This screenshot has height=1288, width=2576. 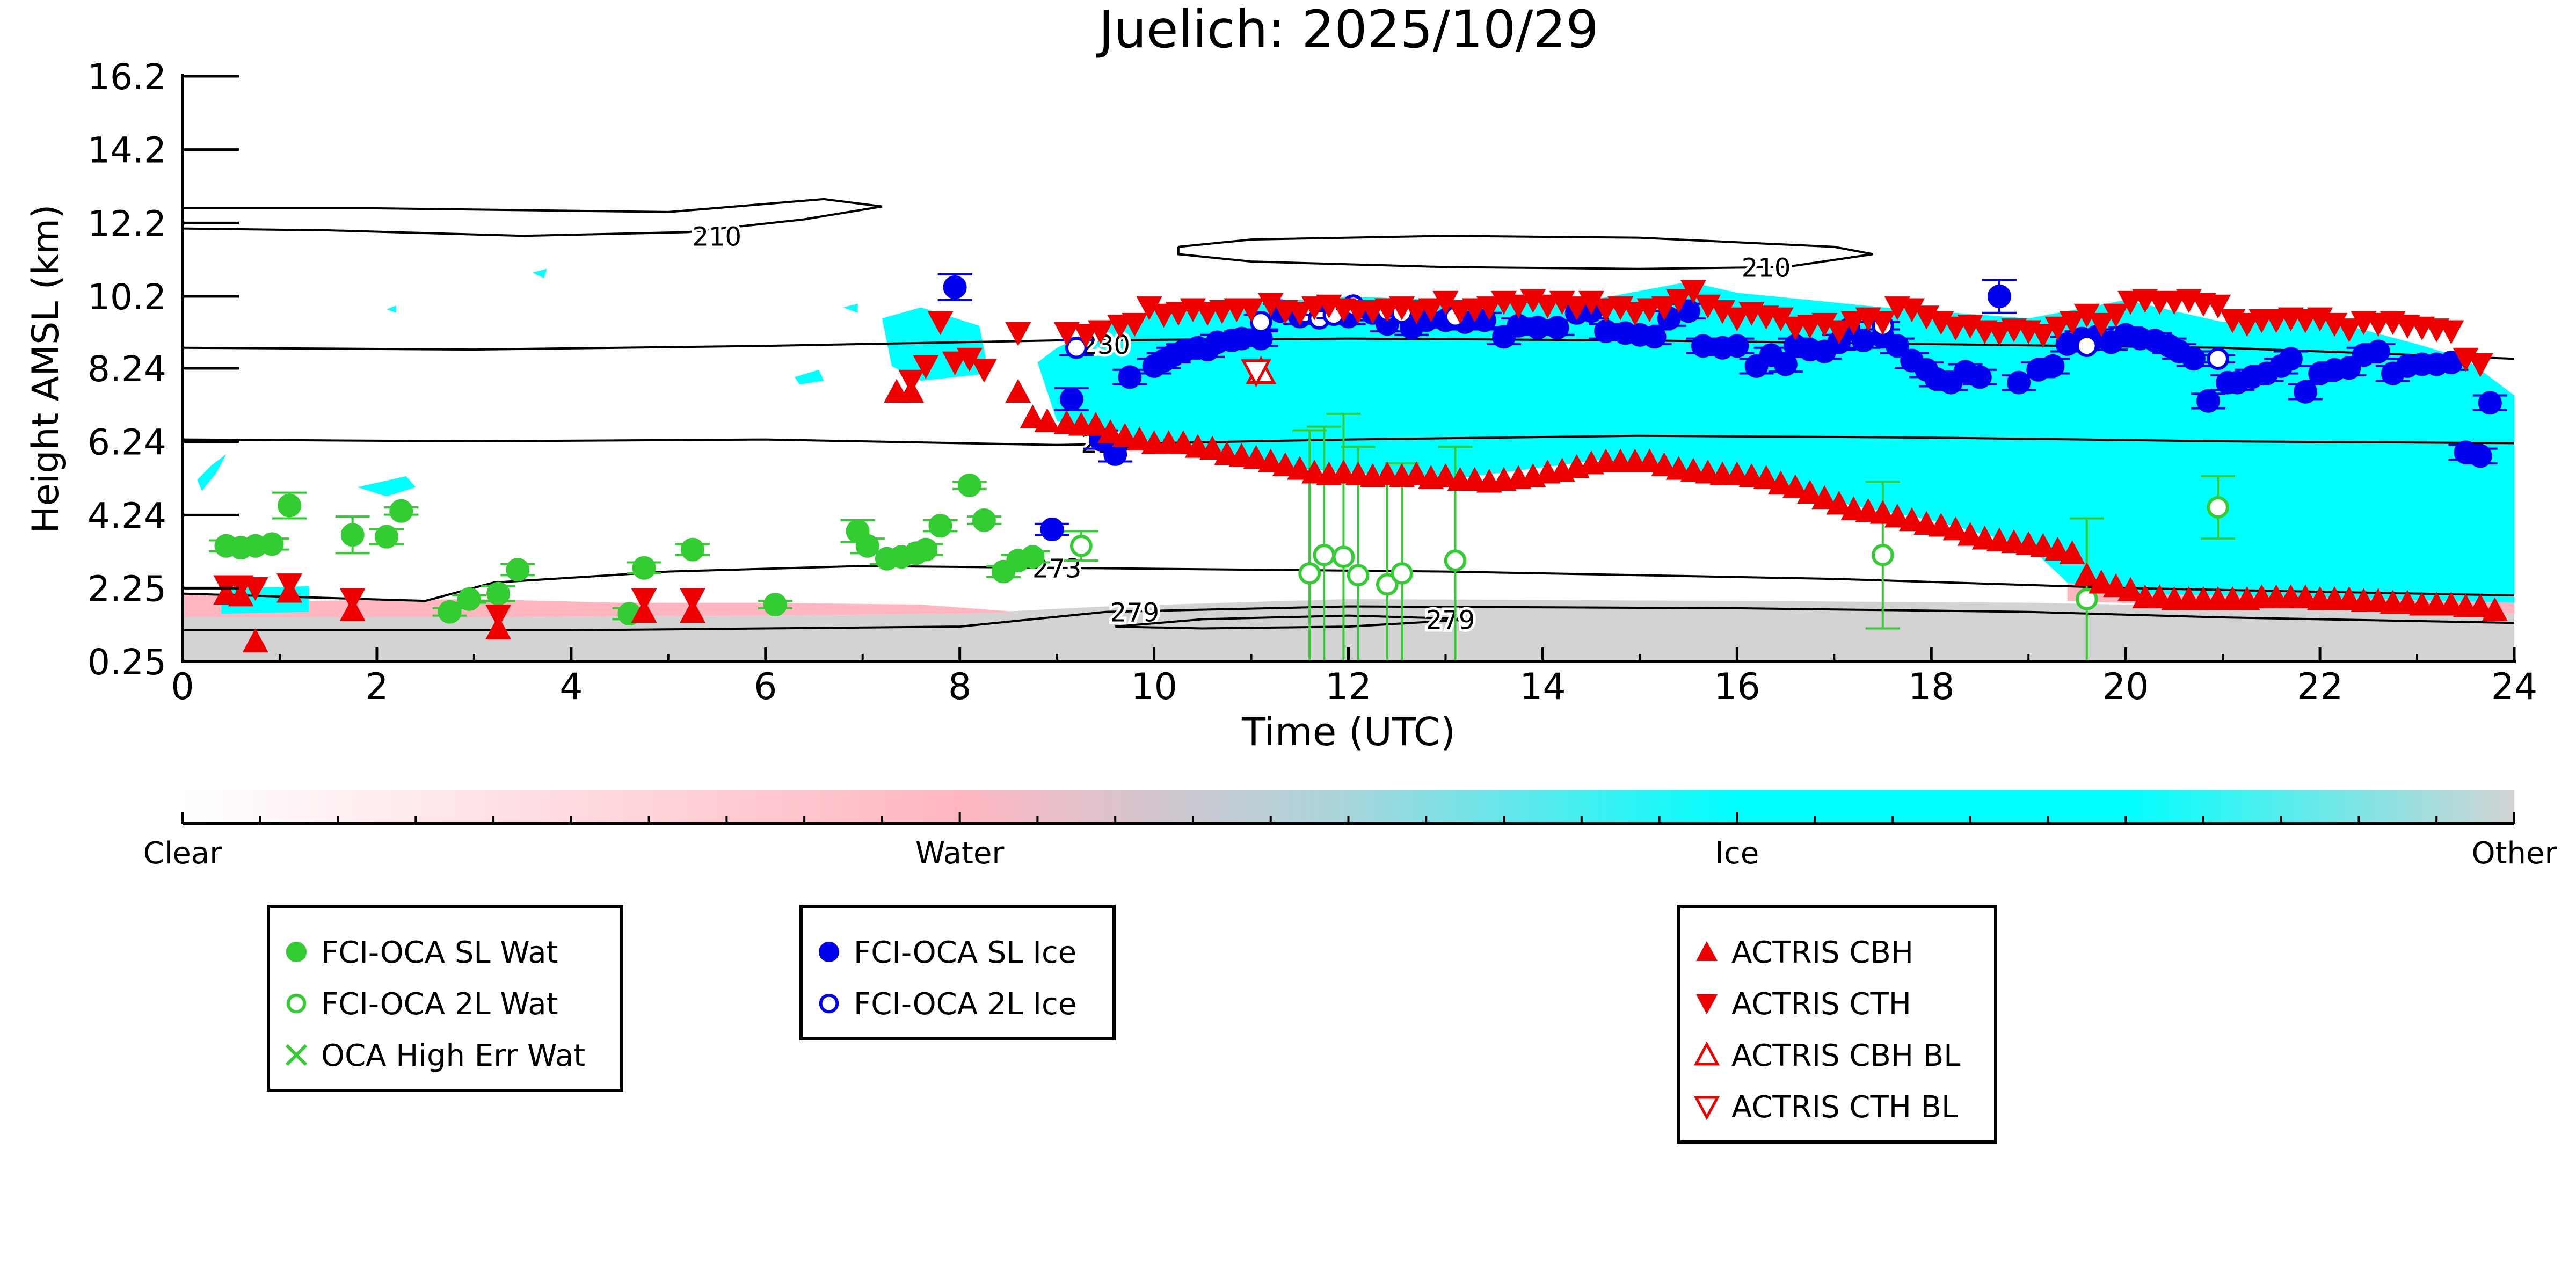 What do you see at coordinates (127, 297) in the screenshot?
I see `y-tick-label: 10.2` at bounding box center [127, 297].